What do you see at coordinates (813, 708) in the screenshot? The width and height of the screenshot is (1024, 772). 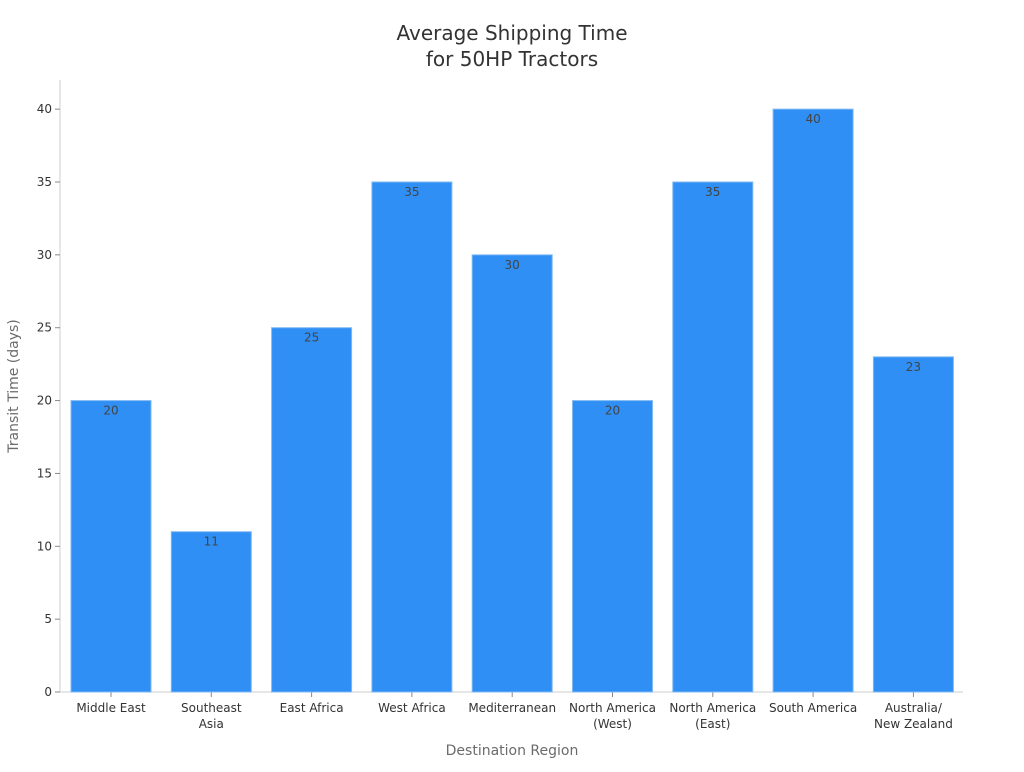 I see `x-tick-label: South America` at bounding box center [813, 708].